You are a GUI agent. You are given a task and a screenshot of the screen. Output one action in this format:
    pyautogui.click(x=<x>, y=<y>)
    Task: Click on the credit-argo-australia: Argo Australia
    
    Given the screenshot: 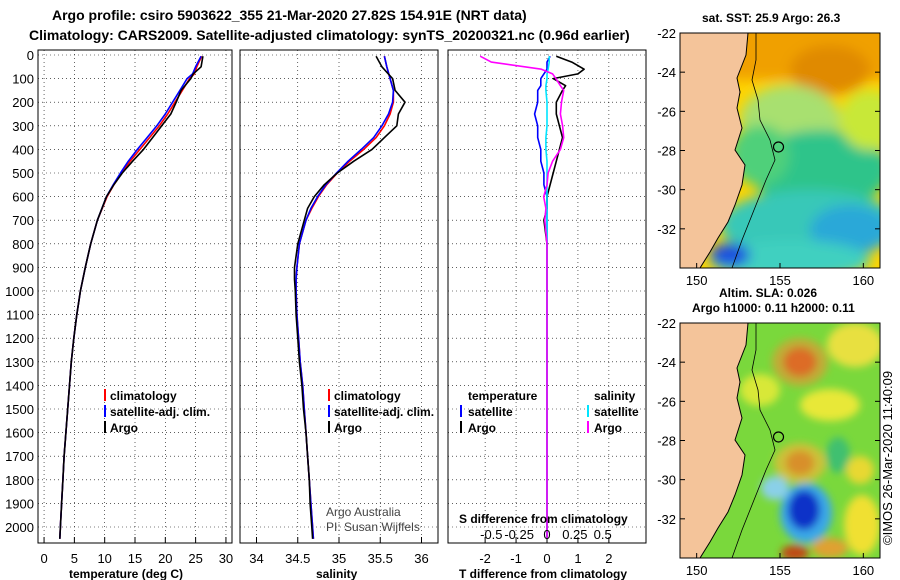 What is the action you would take?
    pyautogui.click(x=363, y=512)
    